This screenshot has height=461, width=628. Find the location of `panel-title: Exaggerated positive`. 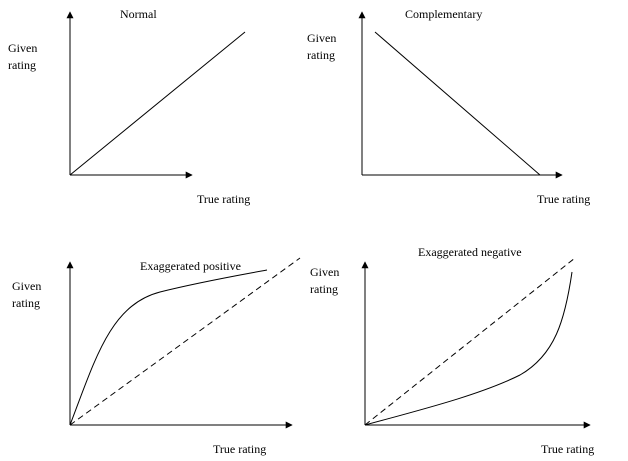

panel-title: Exaggerated positive is located at coordinates (190, 266).